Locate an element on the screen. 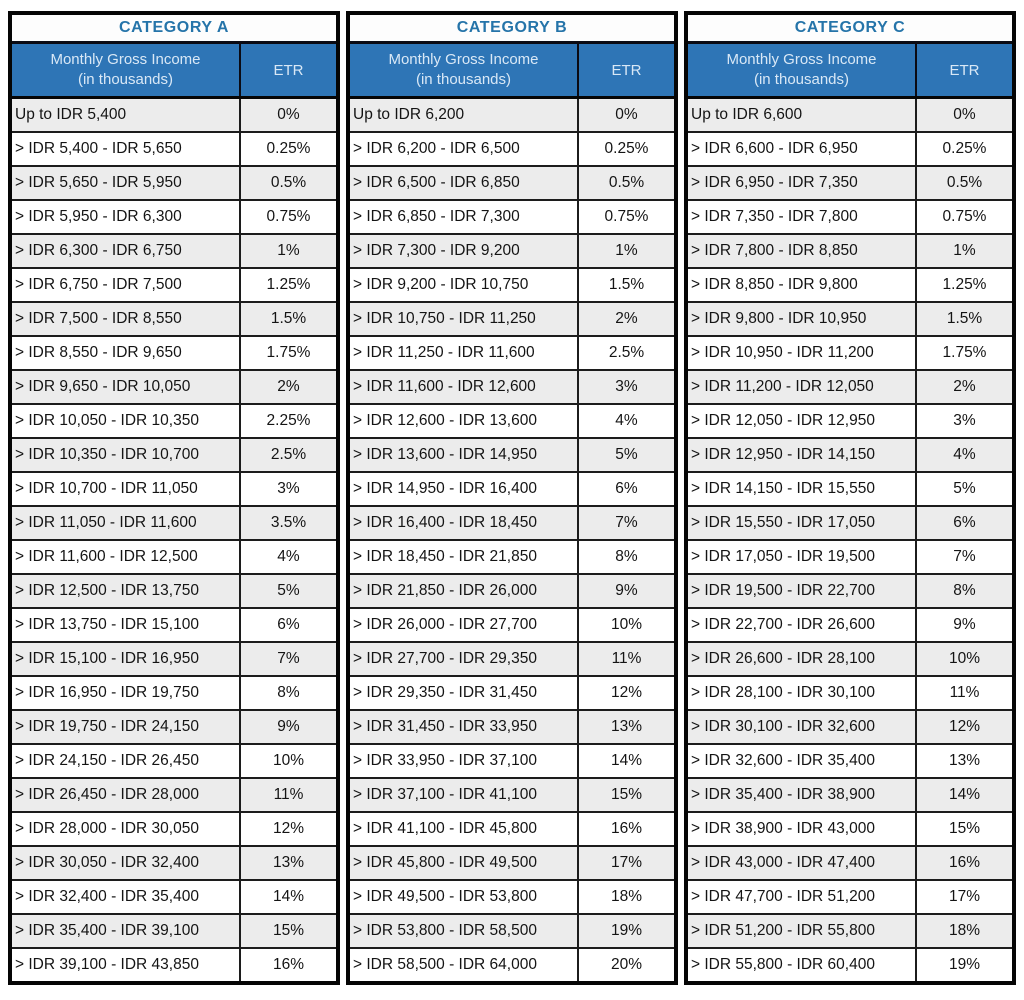 The height and width of the screenshot is (1000, 1024). table-row: > IDR 35,400 - IDR 39,100 15% is located at coordinates (174, 932).